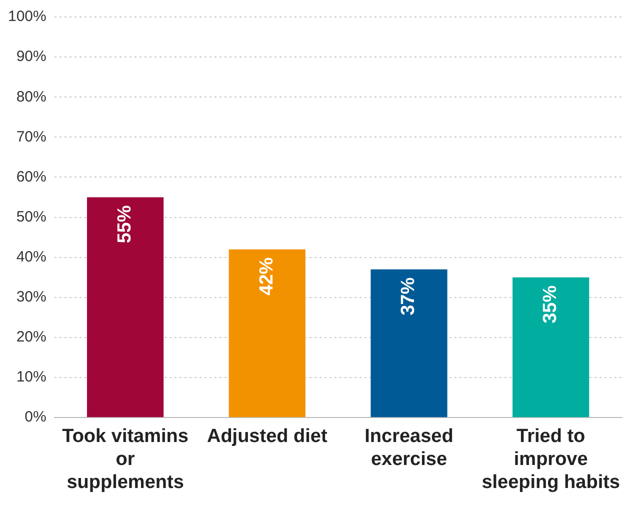  Describe the element at coordinates (31, 97) in the screenshot. I see `y-tick-label: 80%` at that location.